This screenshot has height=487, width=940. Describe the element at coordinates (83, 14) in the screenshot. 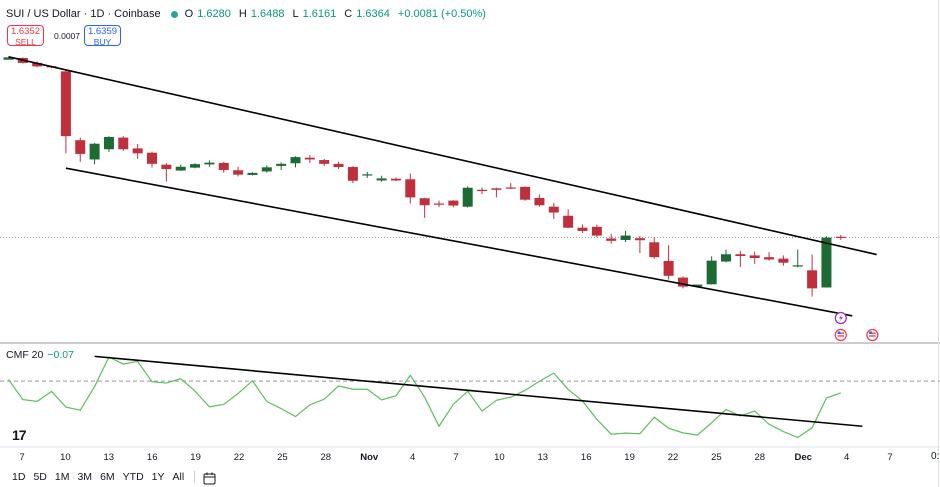

I see `symbol-title: SUI / US Dollar · 1D · Coinbase` at that location.